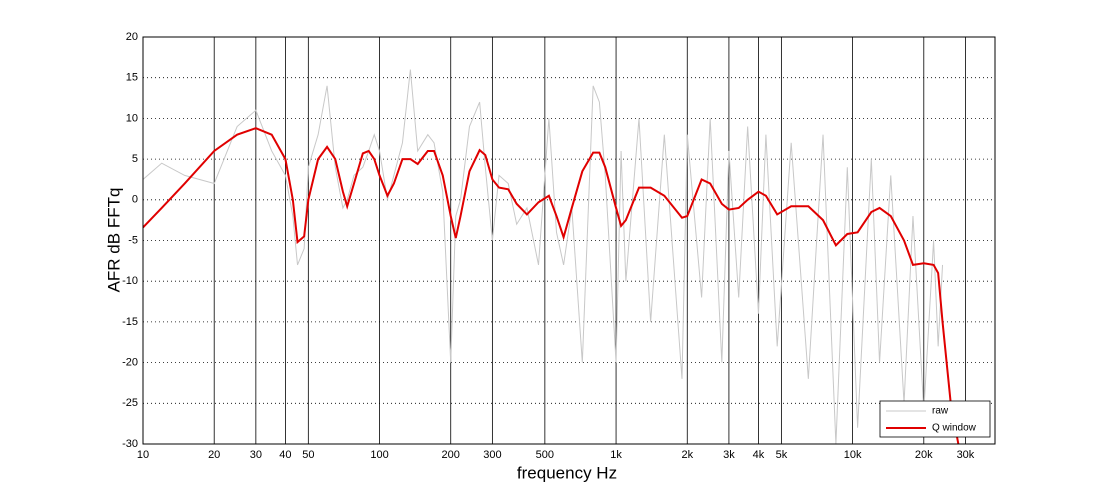  I want to click on y-tick-label: 15, so click(132, 78).